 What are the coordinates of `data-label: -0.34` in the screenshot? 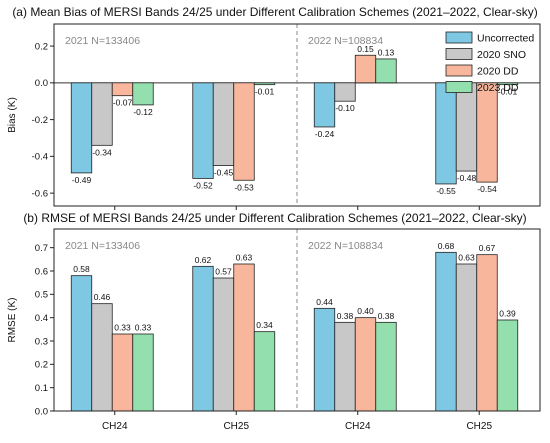 It's located at (102, 152).